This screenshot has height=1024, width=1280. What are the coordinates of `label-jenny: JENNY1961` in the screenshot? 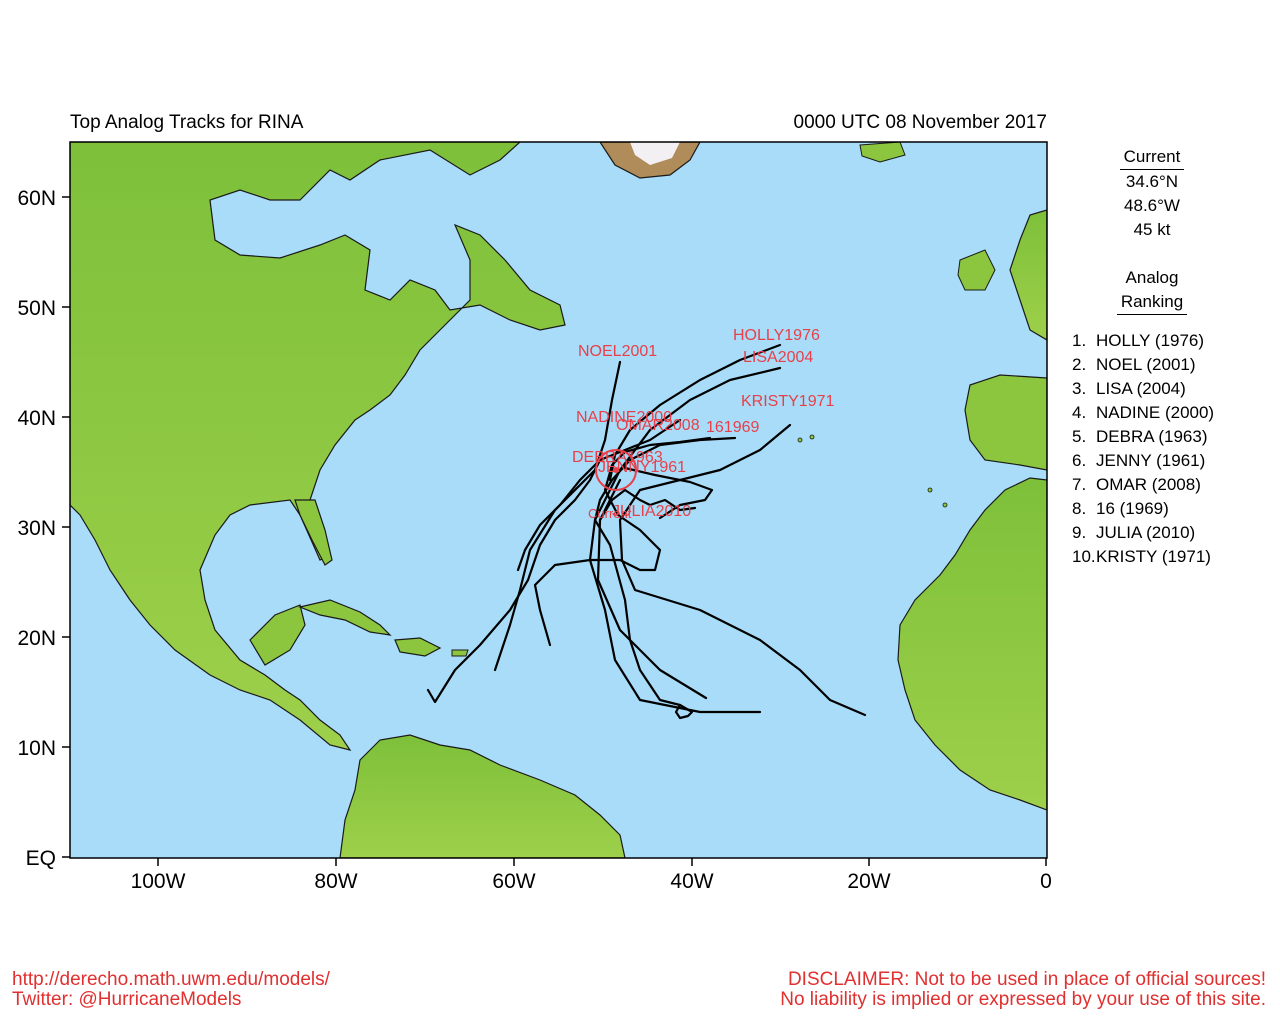 It's located at (642, 467).